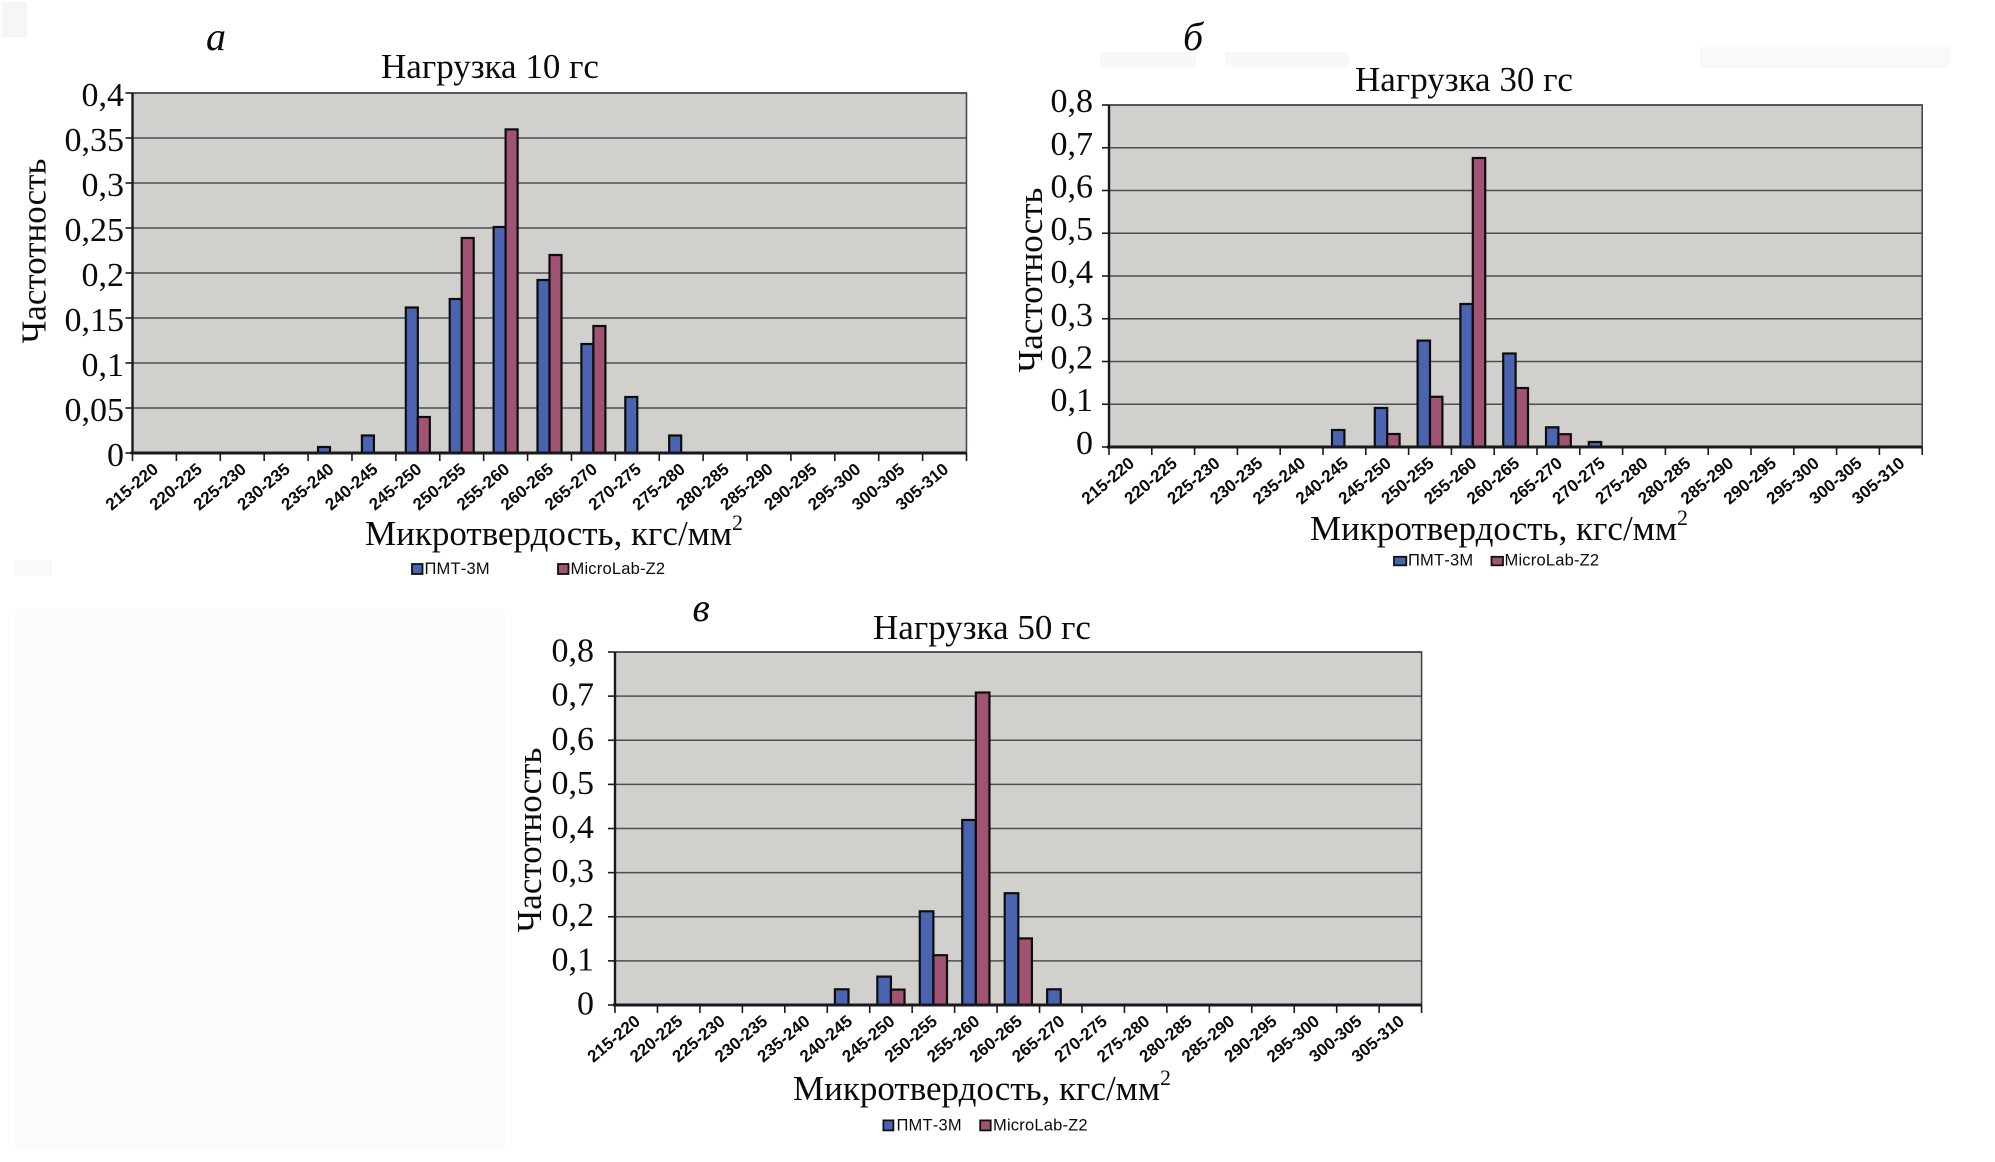 The width and height of the screenshot is (1995, 1162). What do you see at coordinates (700, 607) in the screenshot?
I see `svg-text: в` at bounding box center [700, 607].